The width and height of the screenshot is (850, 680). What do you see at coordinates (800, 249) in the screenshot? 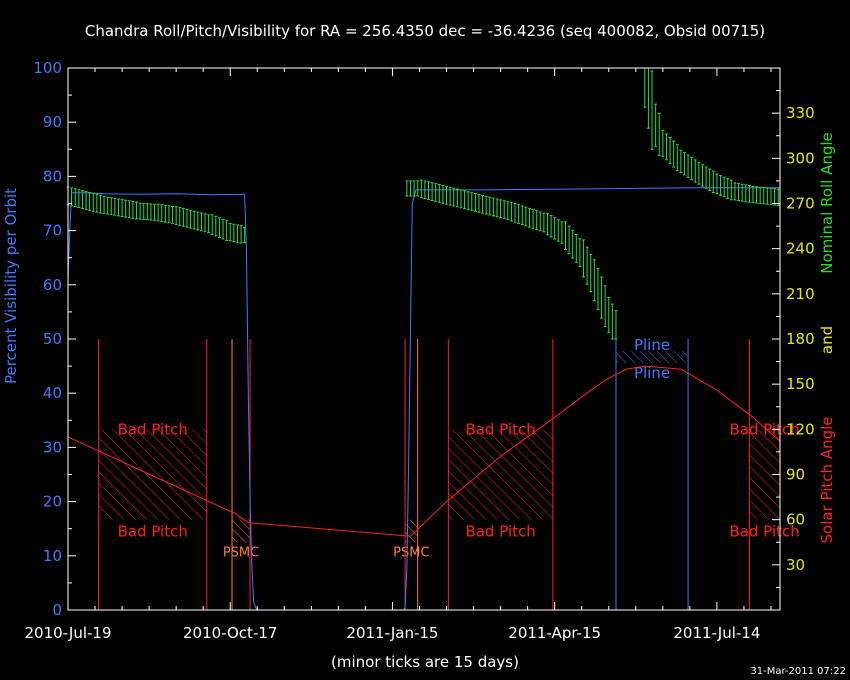
I see `roll-tick-label: 240` at bounding box center [800, 249].